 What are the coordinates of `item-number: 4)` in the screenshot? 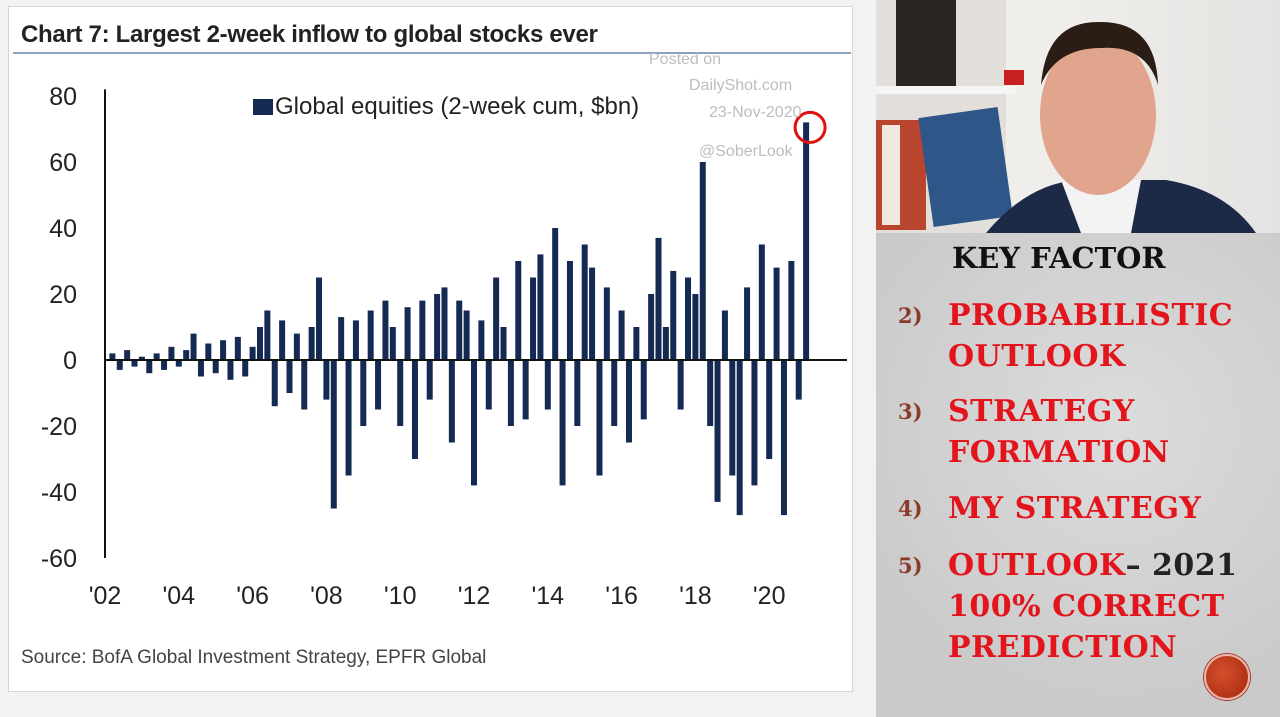 It's located at (910, 508).